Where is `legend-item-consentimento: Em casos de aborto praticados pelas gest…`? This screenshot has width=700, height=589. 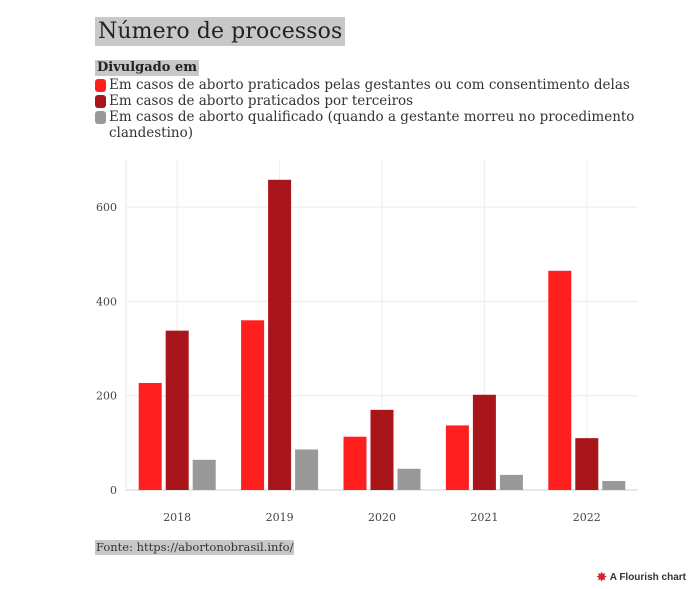 legend-item-consentimento: Em casos de aborto praticados pelas gest… is located at coordinates (375, 85).